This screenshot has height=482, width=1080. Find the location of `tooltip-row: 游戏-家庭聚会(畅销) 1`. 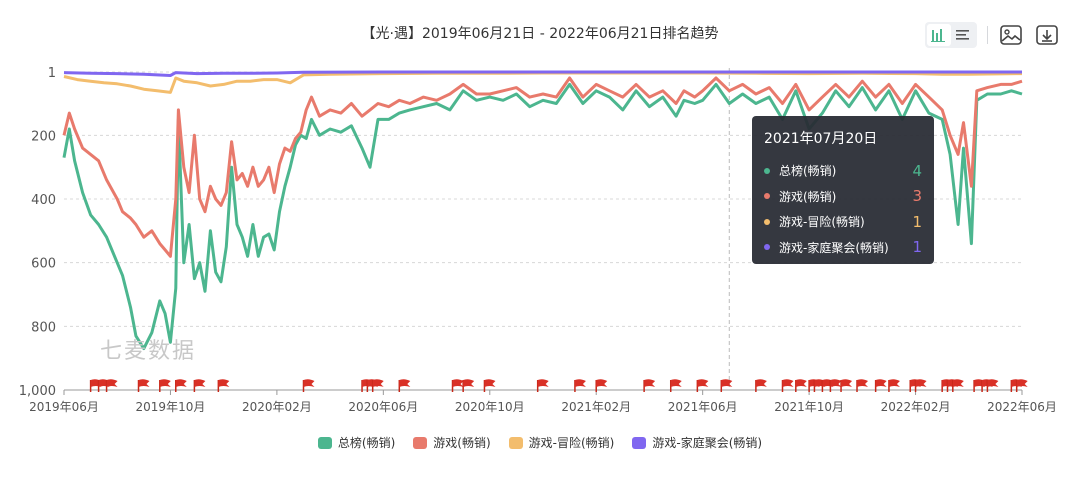

tooltip-row: 游戏-家庭聚会(畅销) 1 is located at coordinates (843, 248).